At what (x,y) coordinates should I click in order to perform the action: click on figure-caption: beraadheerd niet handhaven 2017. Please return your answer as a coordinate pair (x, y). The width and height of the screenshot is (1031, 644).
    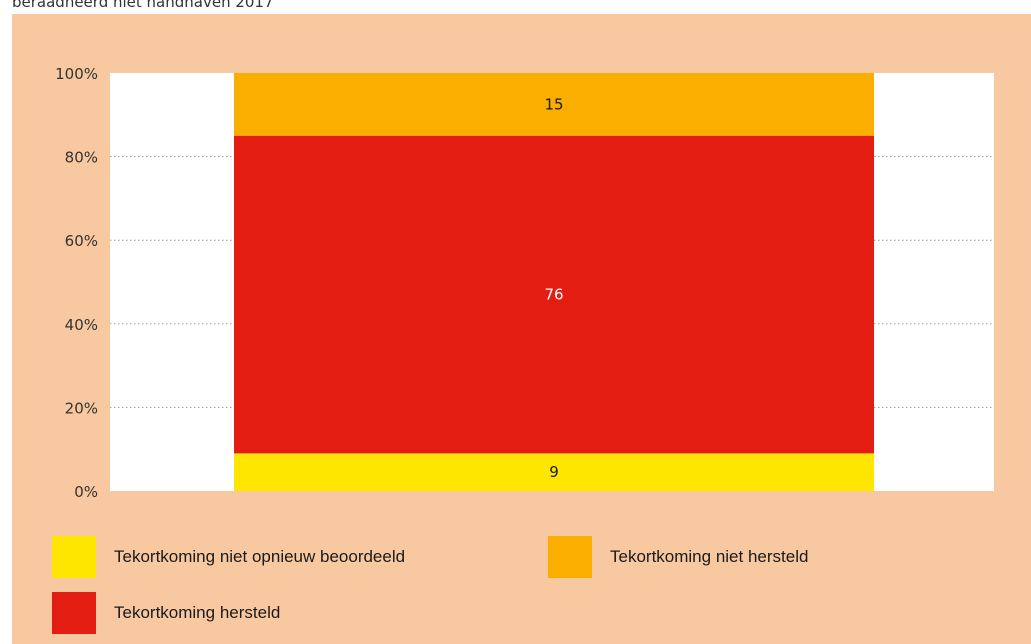
    Looking at the image, I should click on (143, 5).